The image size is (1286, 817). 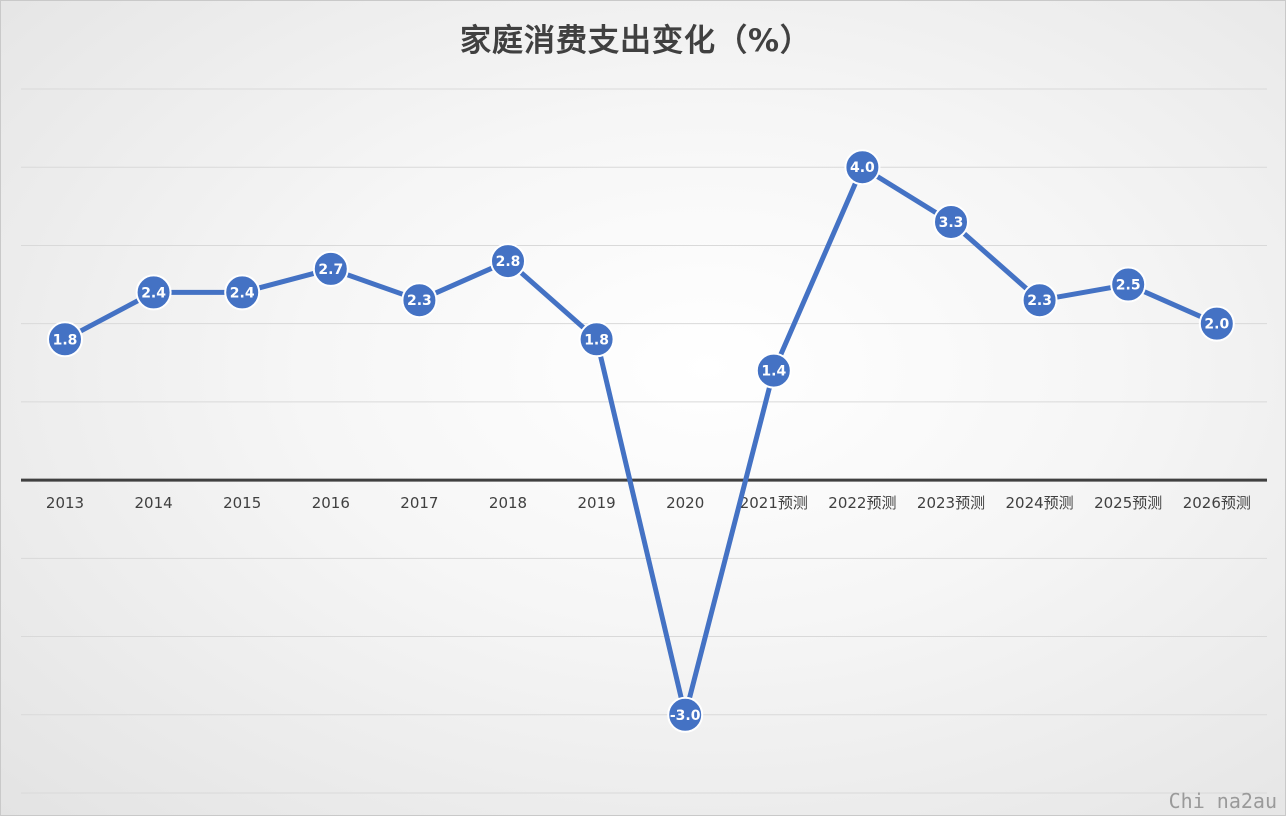 I want to click on data-label: 2.7, so click(x=330, y=270).